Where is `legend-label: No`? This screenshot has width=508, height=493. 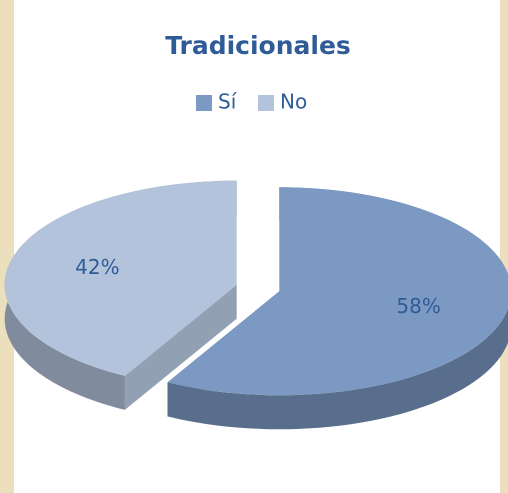 legend-label: No is located at coordinates (293, 102).